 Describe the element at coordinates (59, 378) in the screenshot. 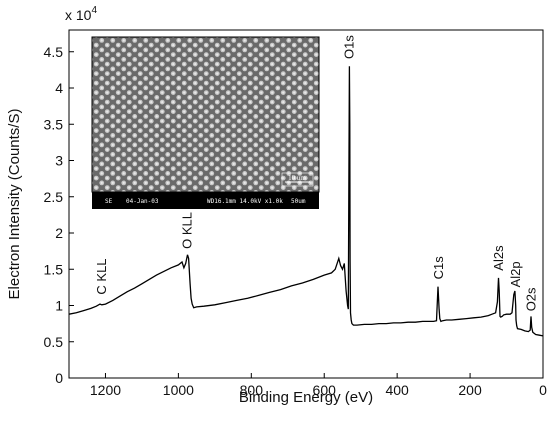

I see `y-tick-label: 0` at that location.